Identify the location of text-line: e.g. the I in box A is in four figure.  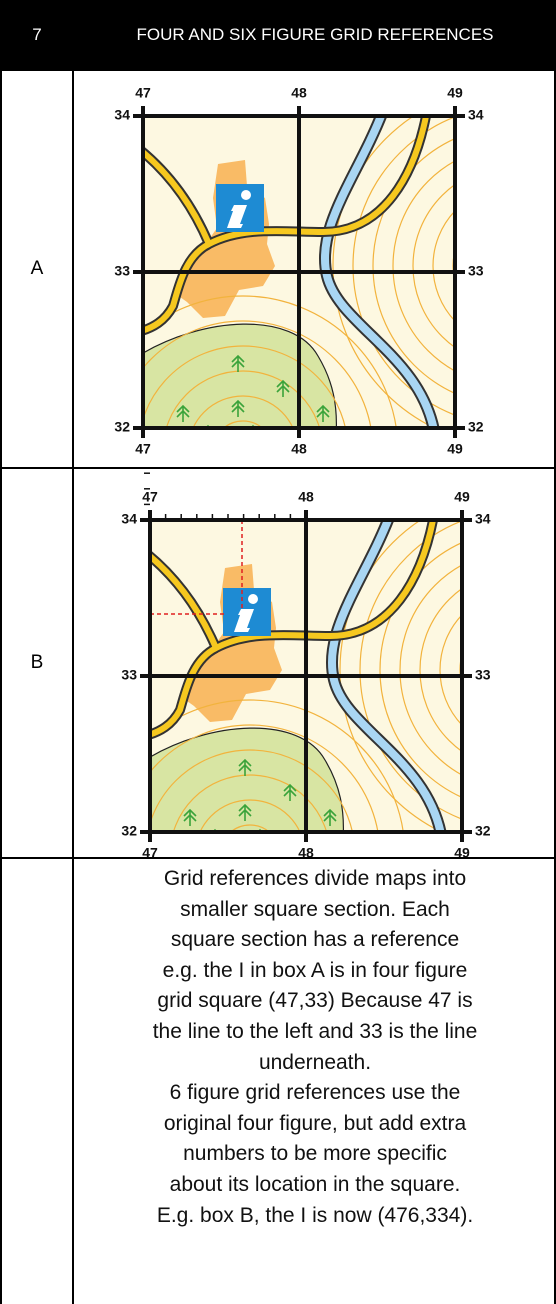
(315, 970).